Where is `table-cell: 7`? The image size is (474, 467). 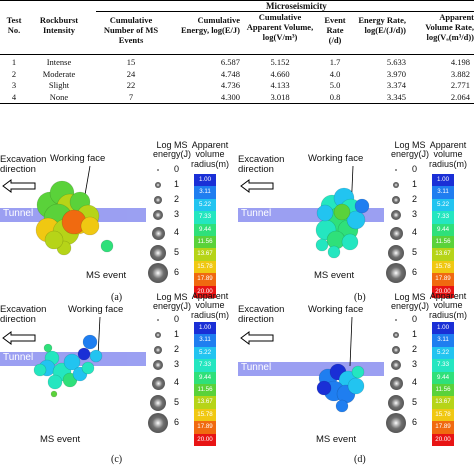 table-cell: 7 is located at coordinates (131, 96).